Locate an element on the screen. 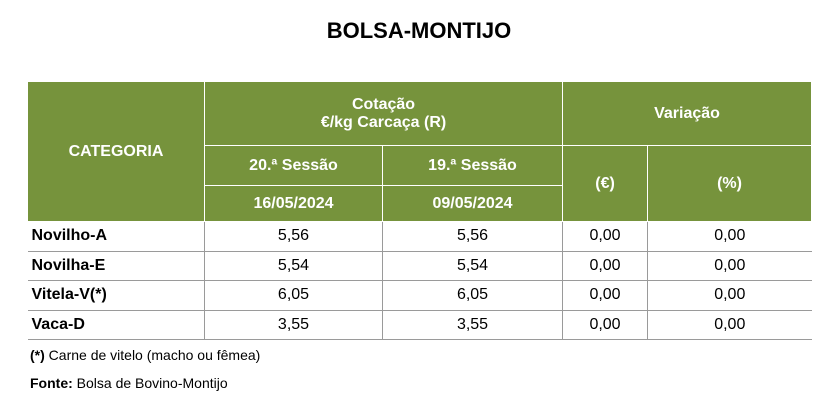 Image resolution: width=838 pixels, height=408 pixels. variation-unit: (€) is located at coordinates (605, 183).